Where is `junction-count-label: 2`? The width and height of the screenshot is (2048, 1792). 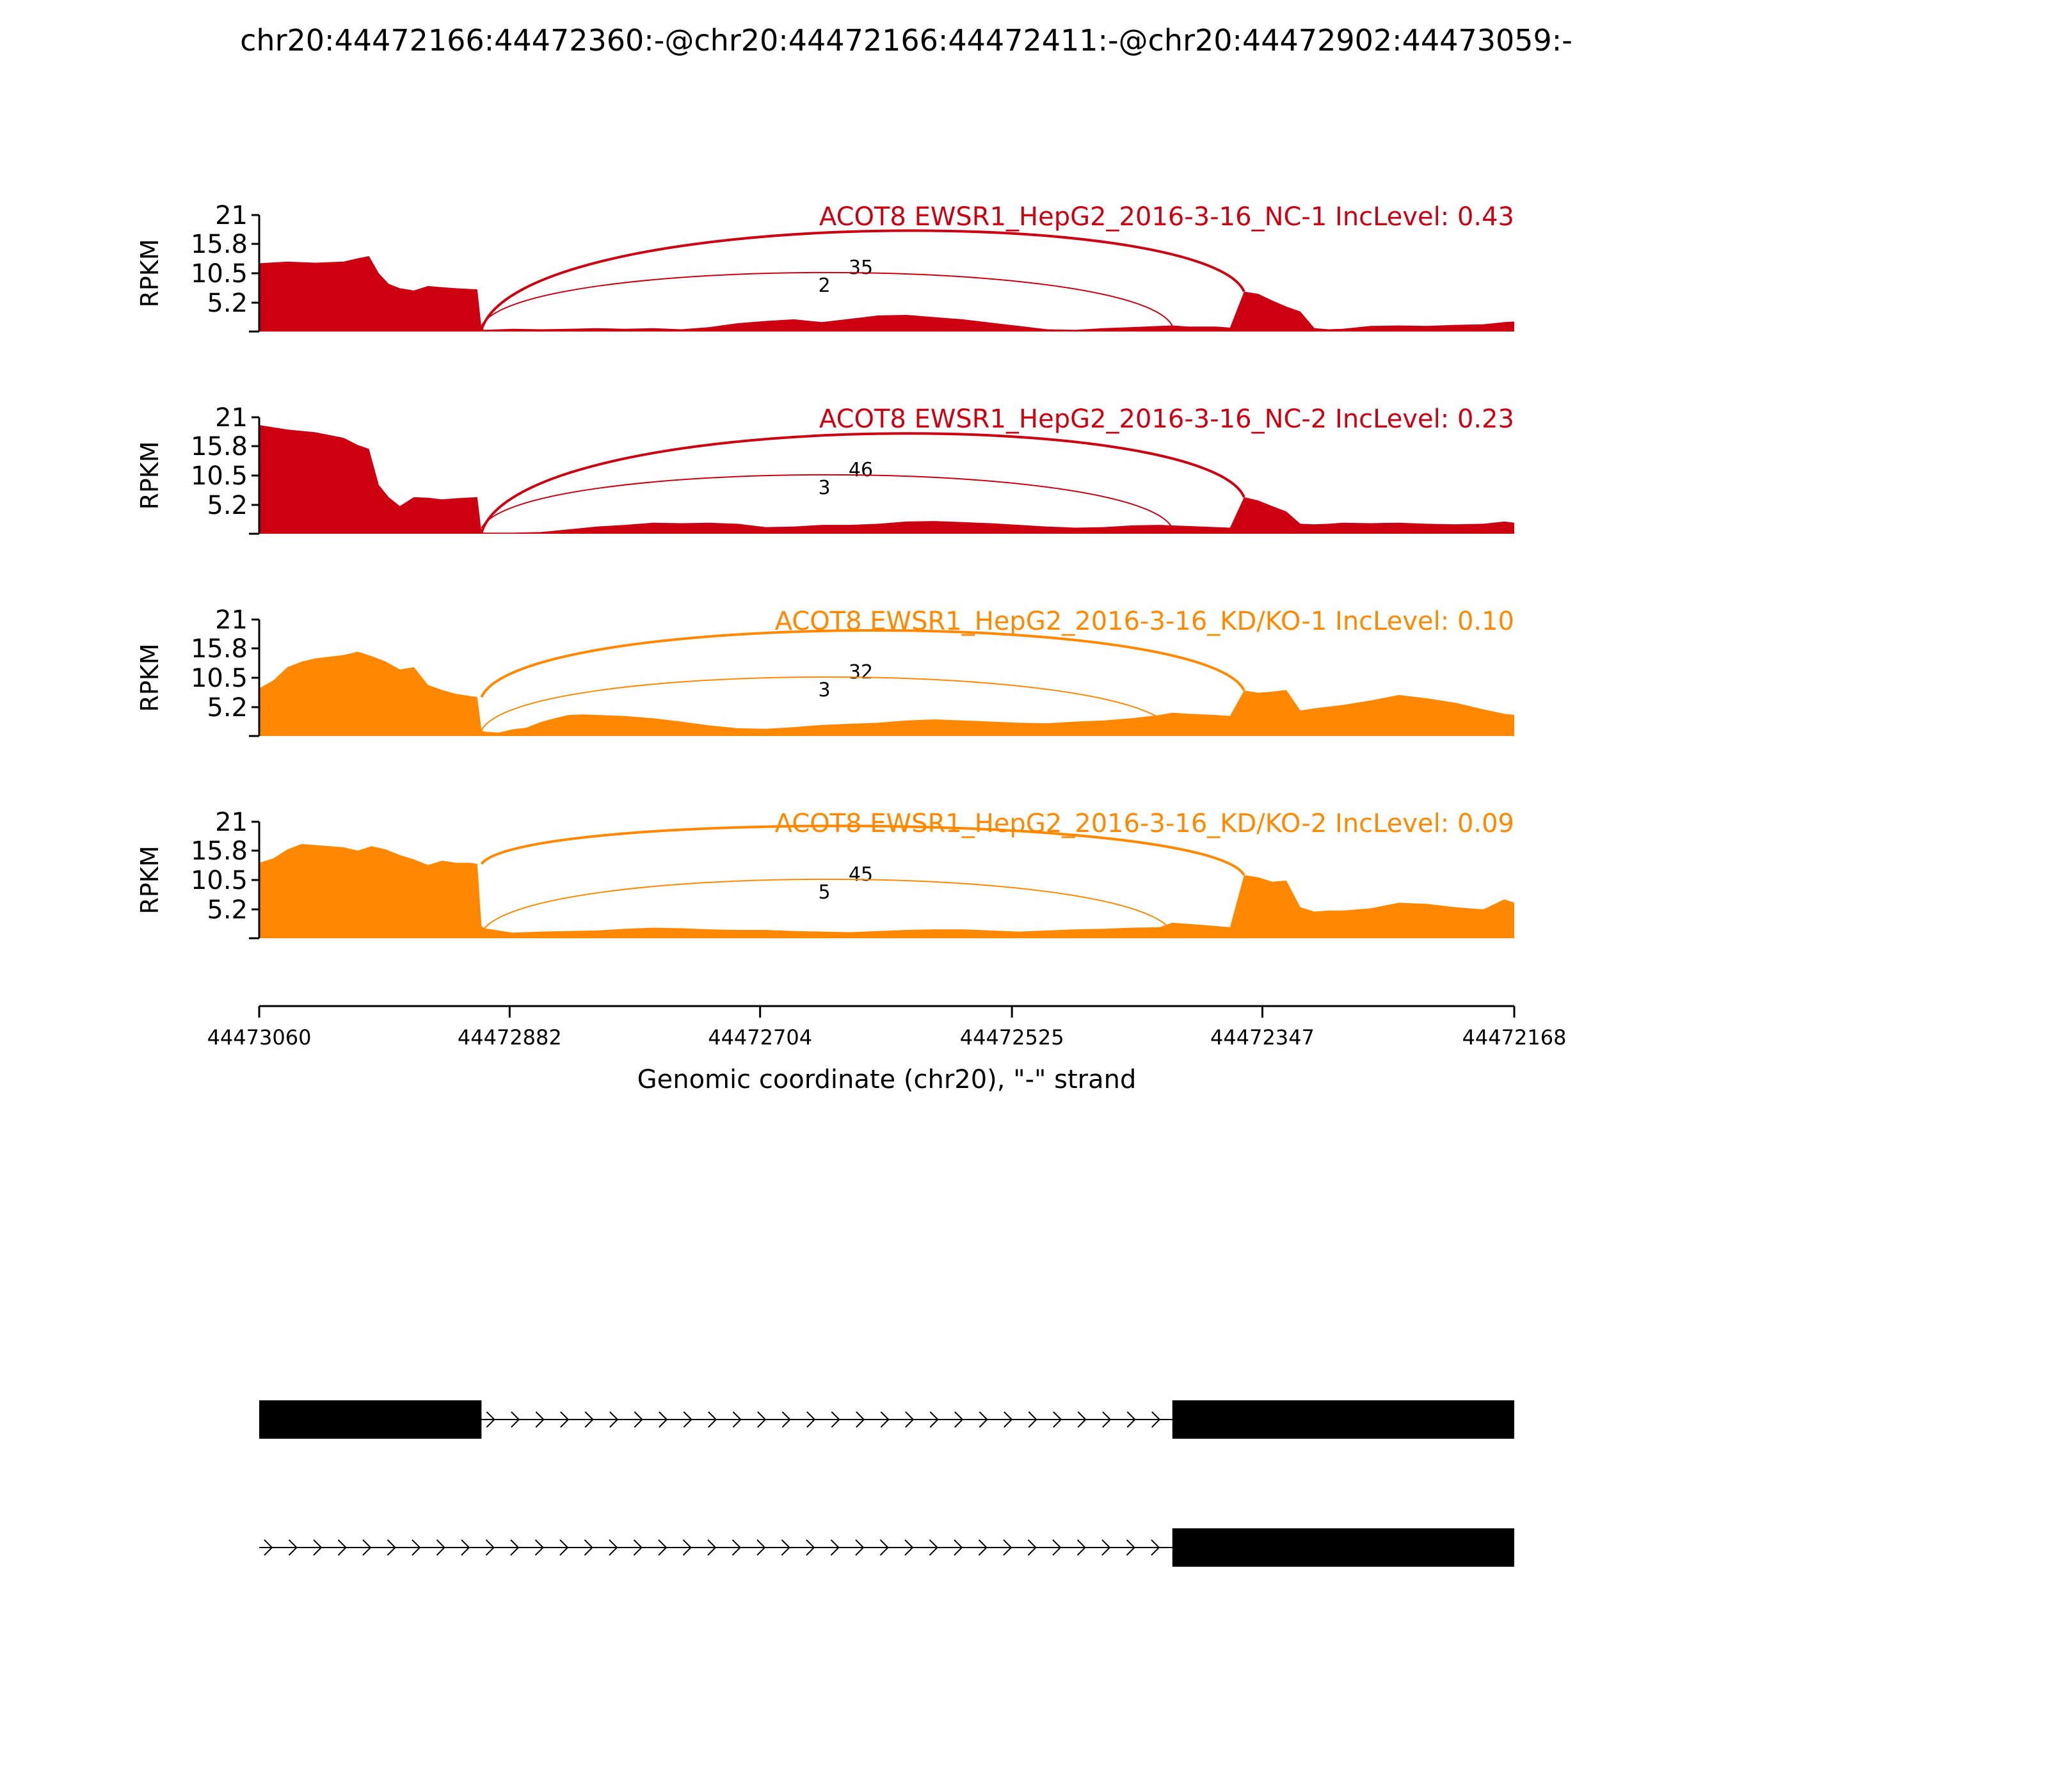 junction-count-label: 2 is located at coordinates (824, 286).